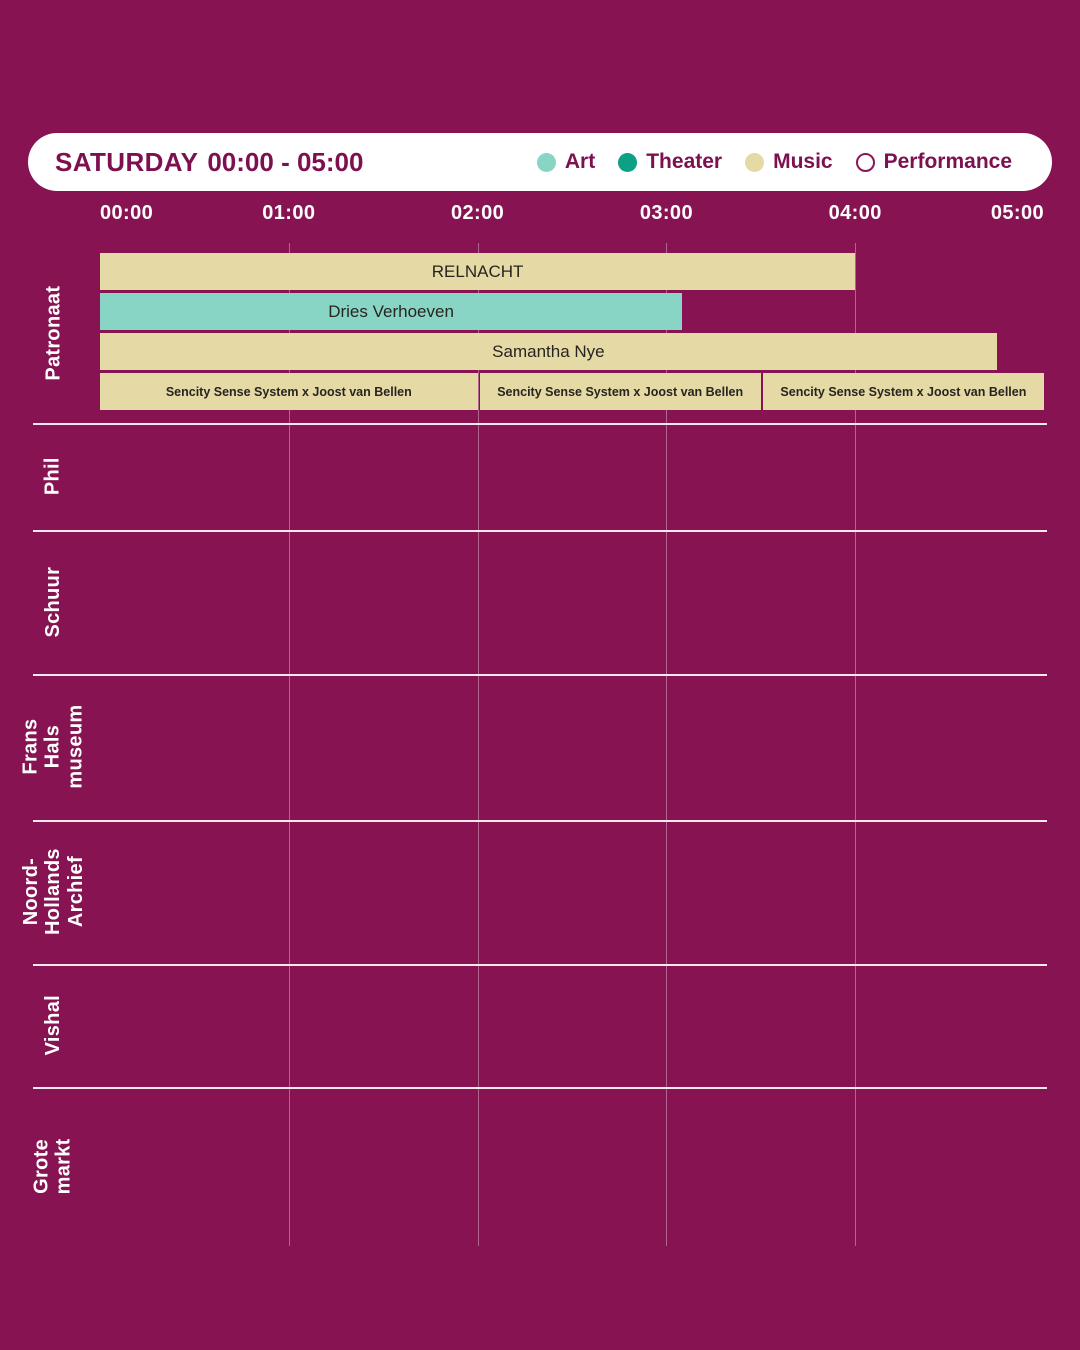 This screenshot has width=1080, height=1350. Describe the element at coordinates (127, 161) in the screenshot. I see `day-title: SATURDAY` at that location.